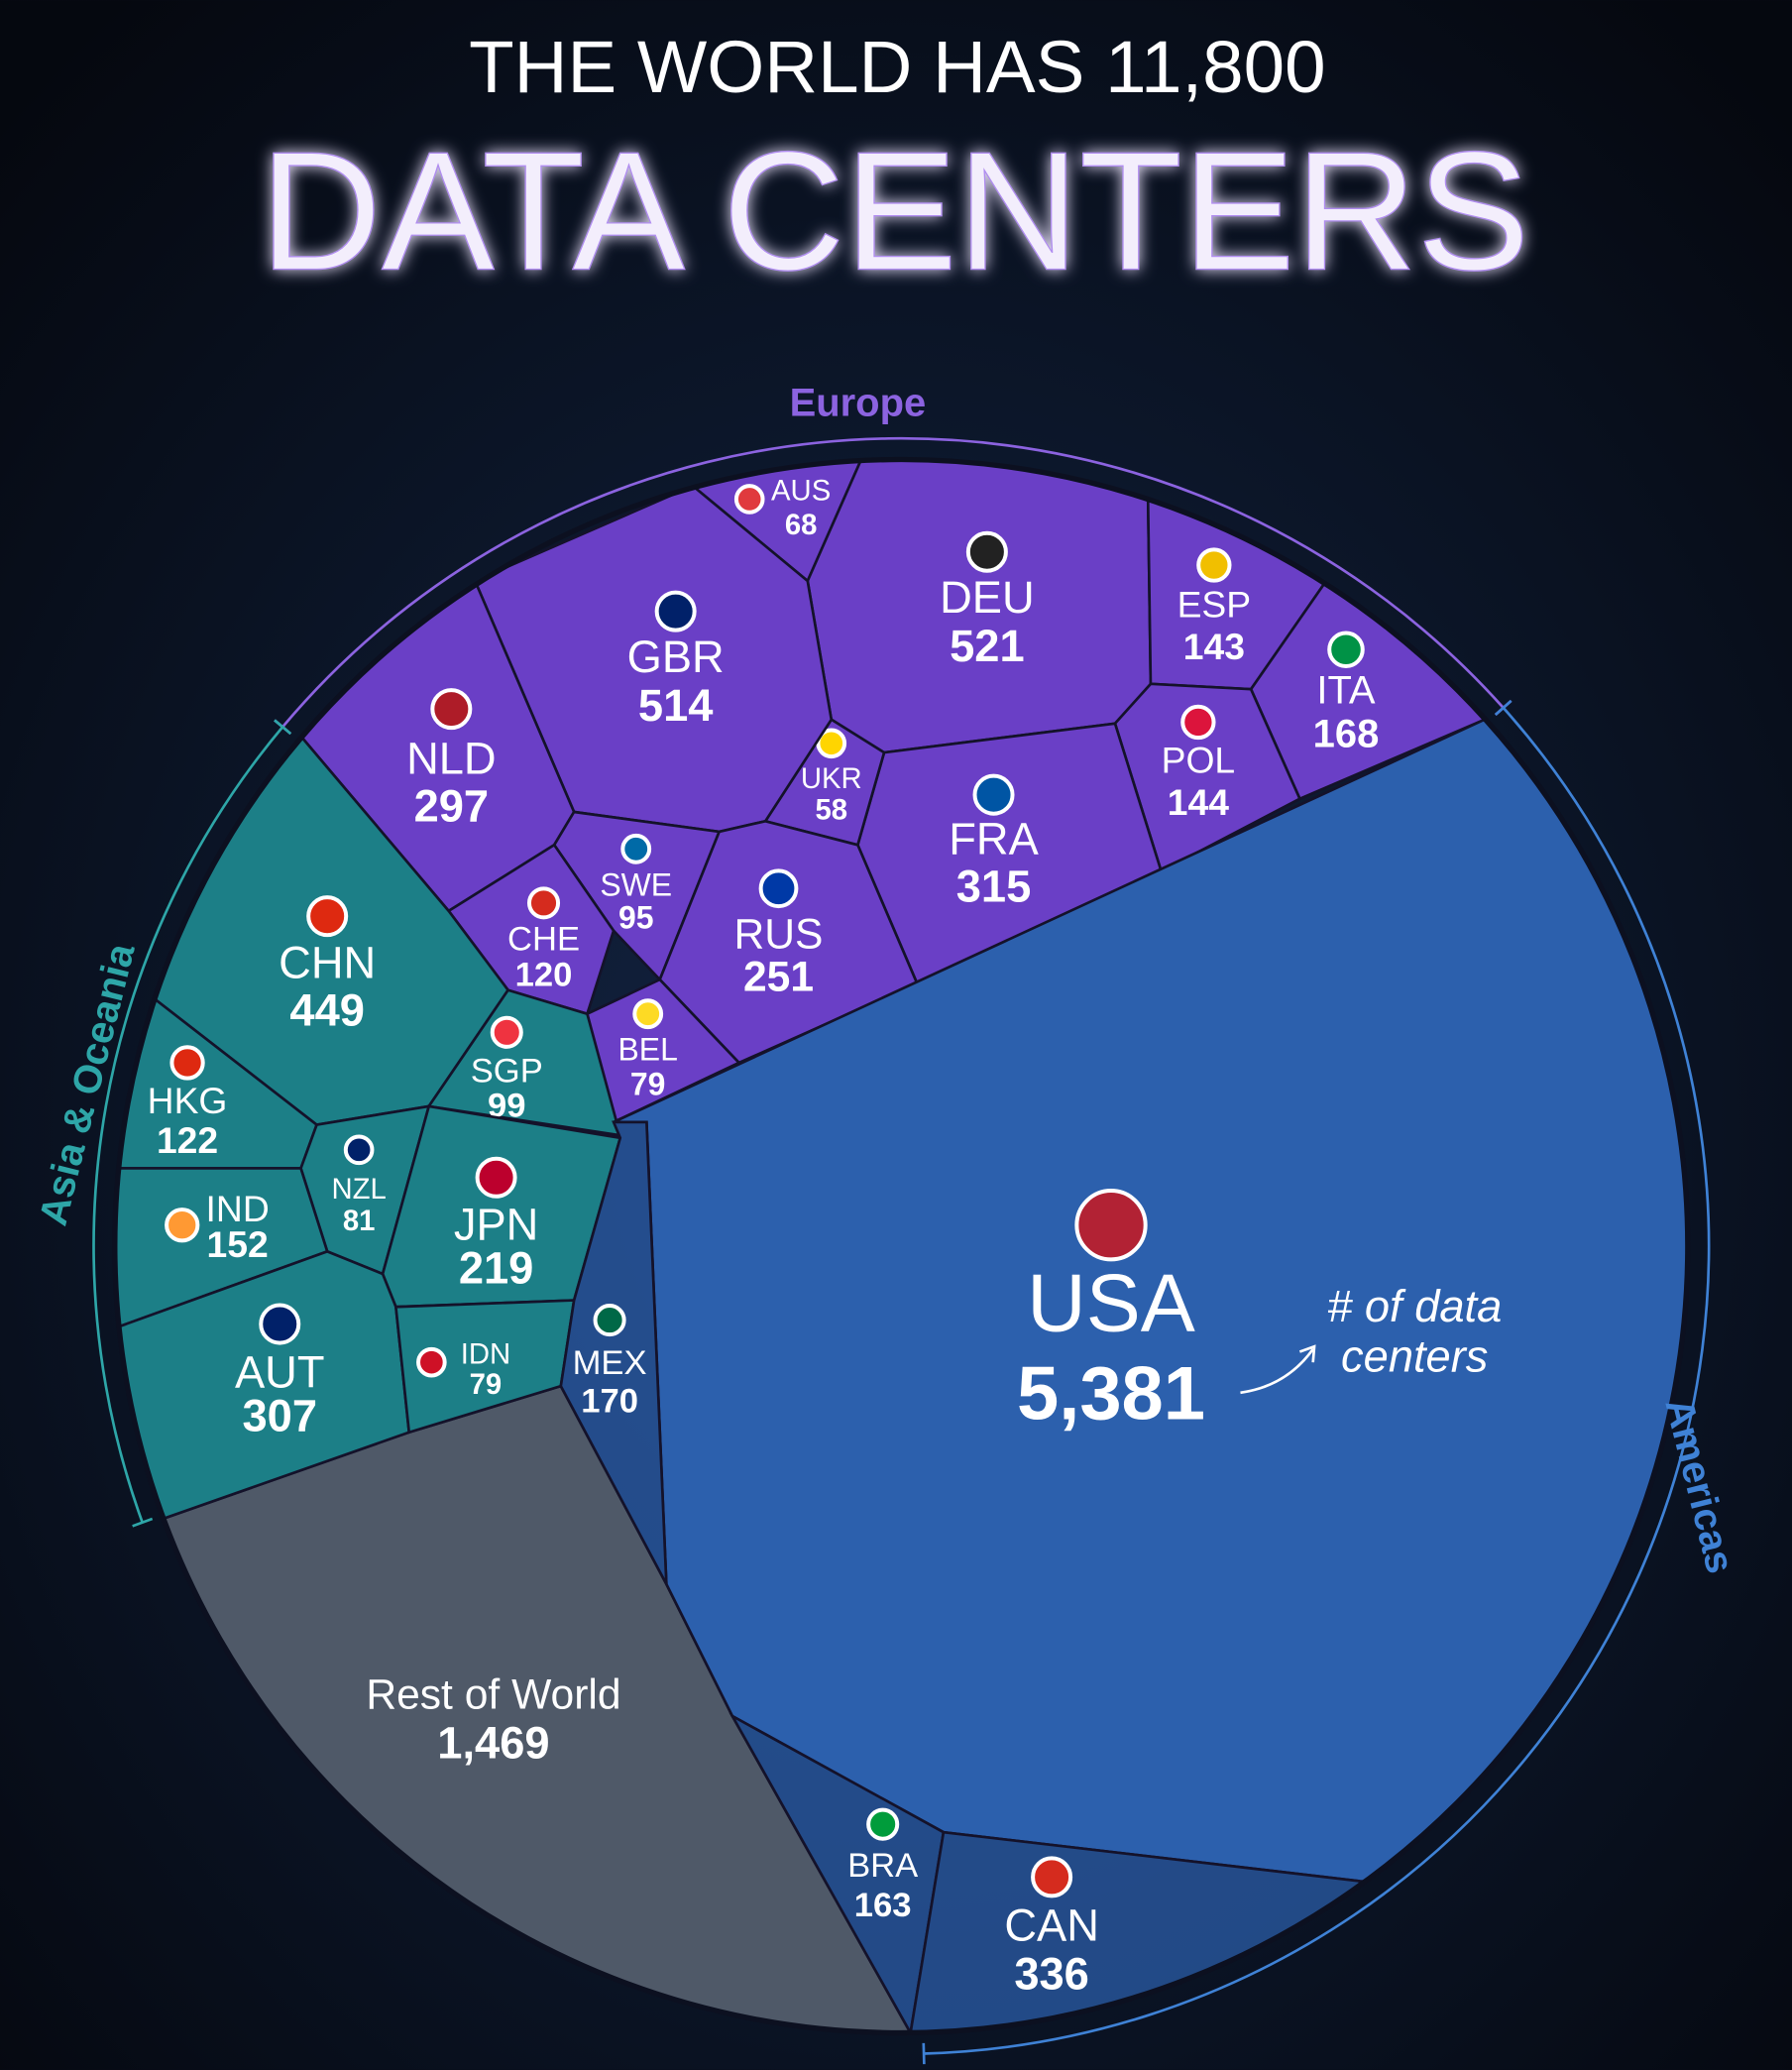  Describe the element at coordinates (496, 1267) in the screenshot. I see `cell-value: 219` at that location.